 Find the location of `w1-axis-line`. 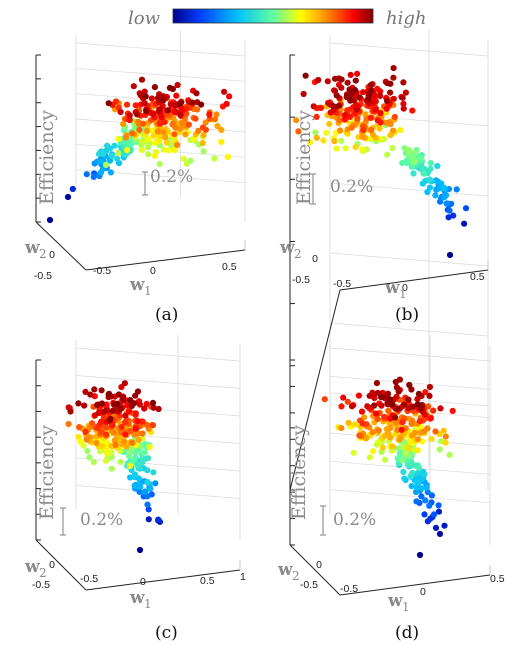

w1-axis-line is located at coordinates (165, 260).